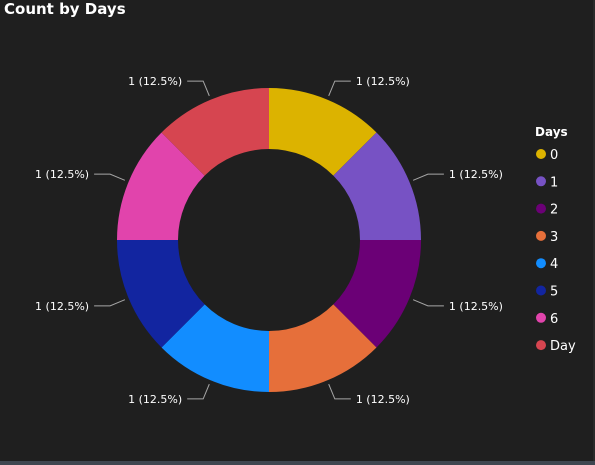 This screenshot has height=465, width=595. What do you see at coordinates (554, 182) in the screenshot?
I see `legend-item-1: 1` at bounding box center [554, 182].